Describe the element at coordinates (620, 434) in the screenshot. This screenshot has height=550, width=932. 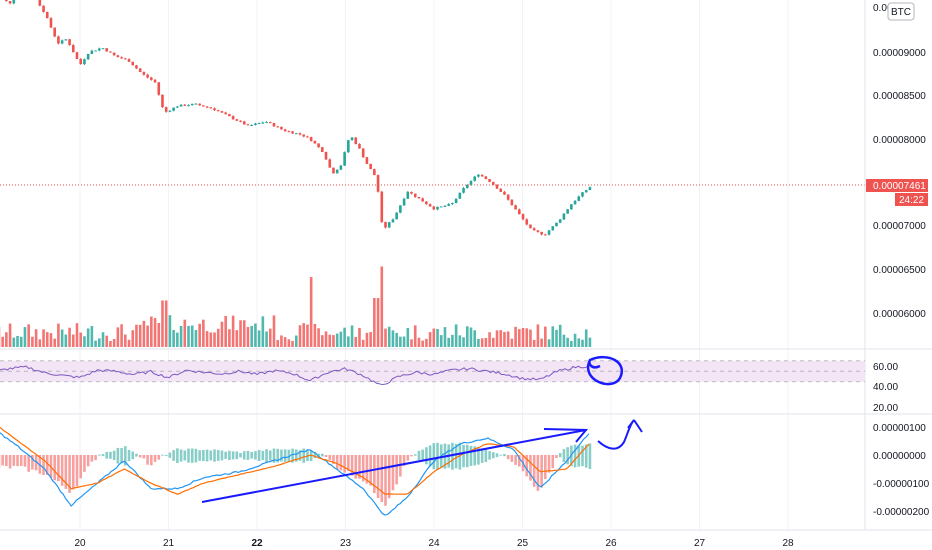
I see `projection-arrow-annotation` at that location.